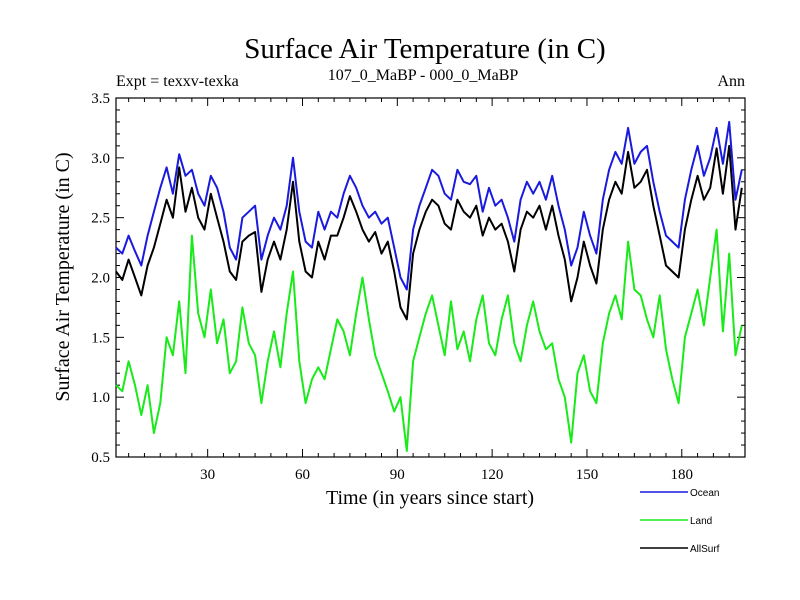 This screenshot has width=800, height=600. I want to click on y-tick-label: 0.5, so click(100, 458).